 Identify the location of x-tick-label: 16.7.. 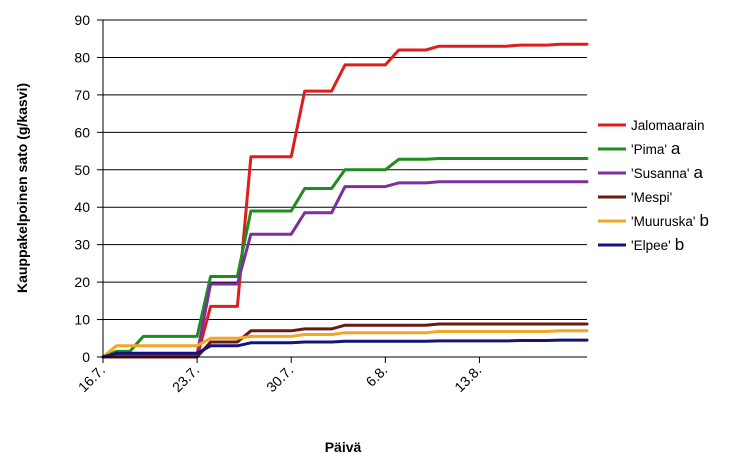
(91, 378).